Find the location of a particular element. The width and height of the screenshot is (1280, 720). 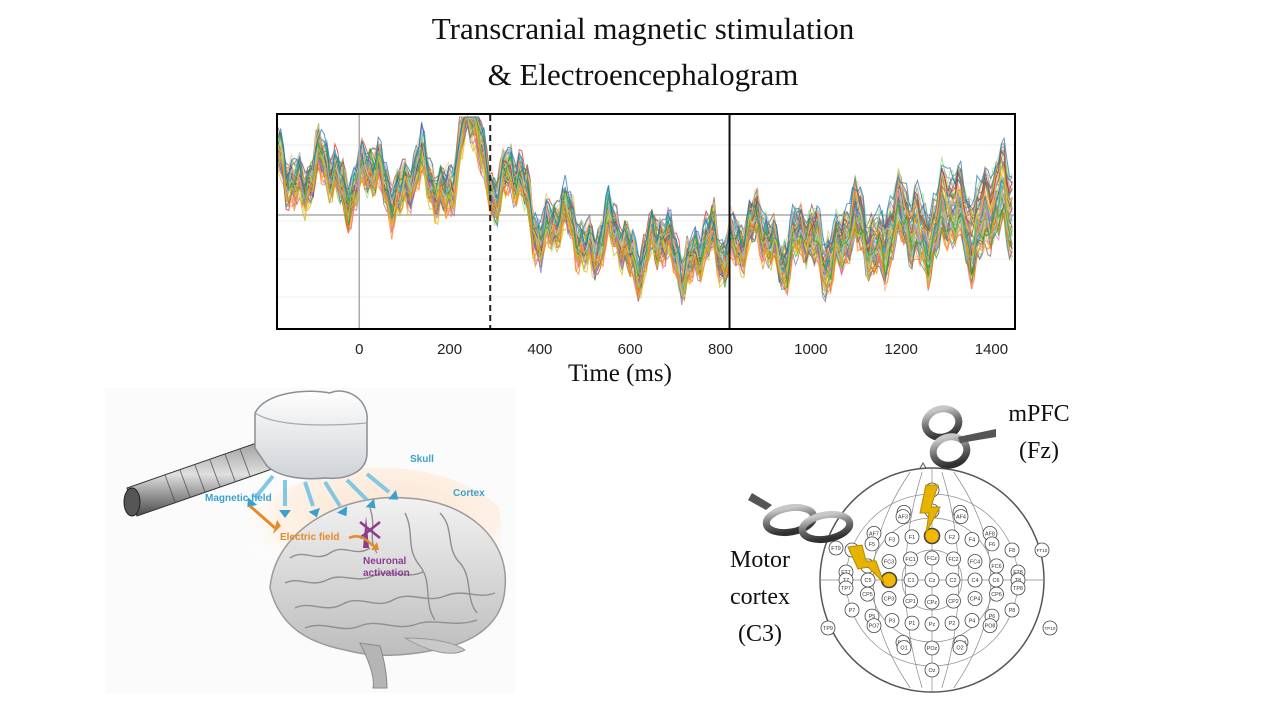

label-mpfc: mPFC (Fz) is located at coordinates (1039, 433).